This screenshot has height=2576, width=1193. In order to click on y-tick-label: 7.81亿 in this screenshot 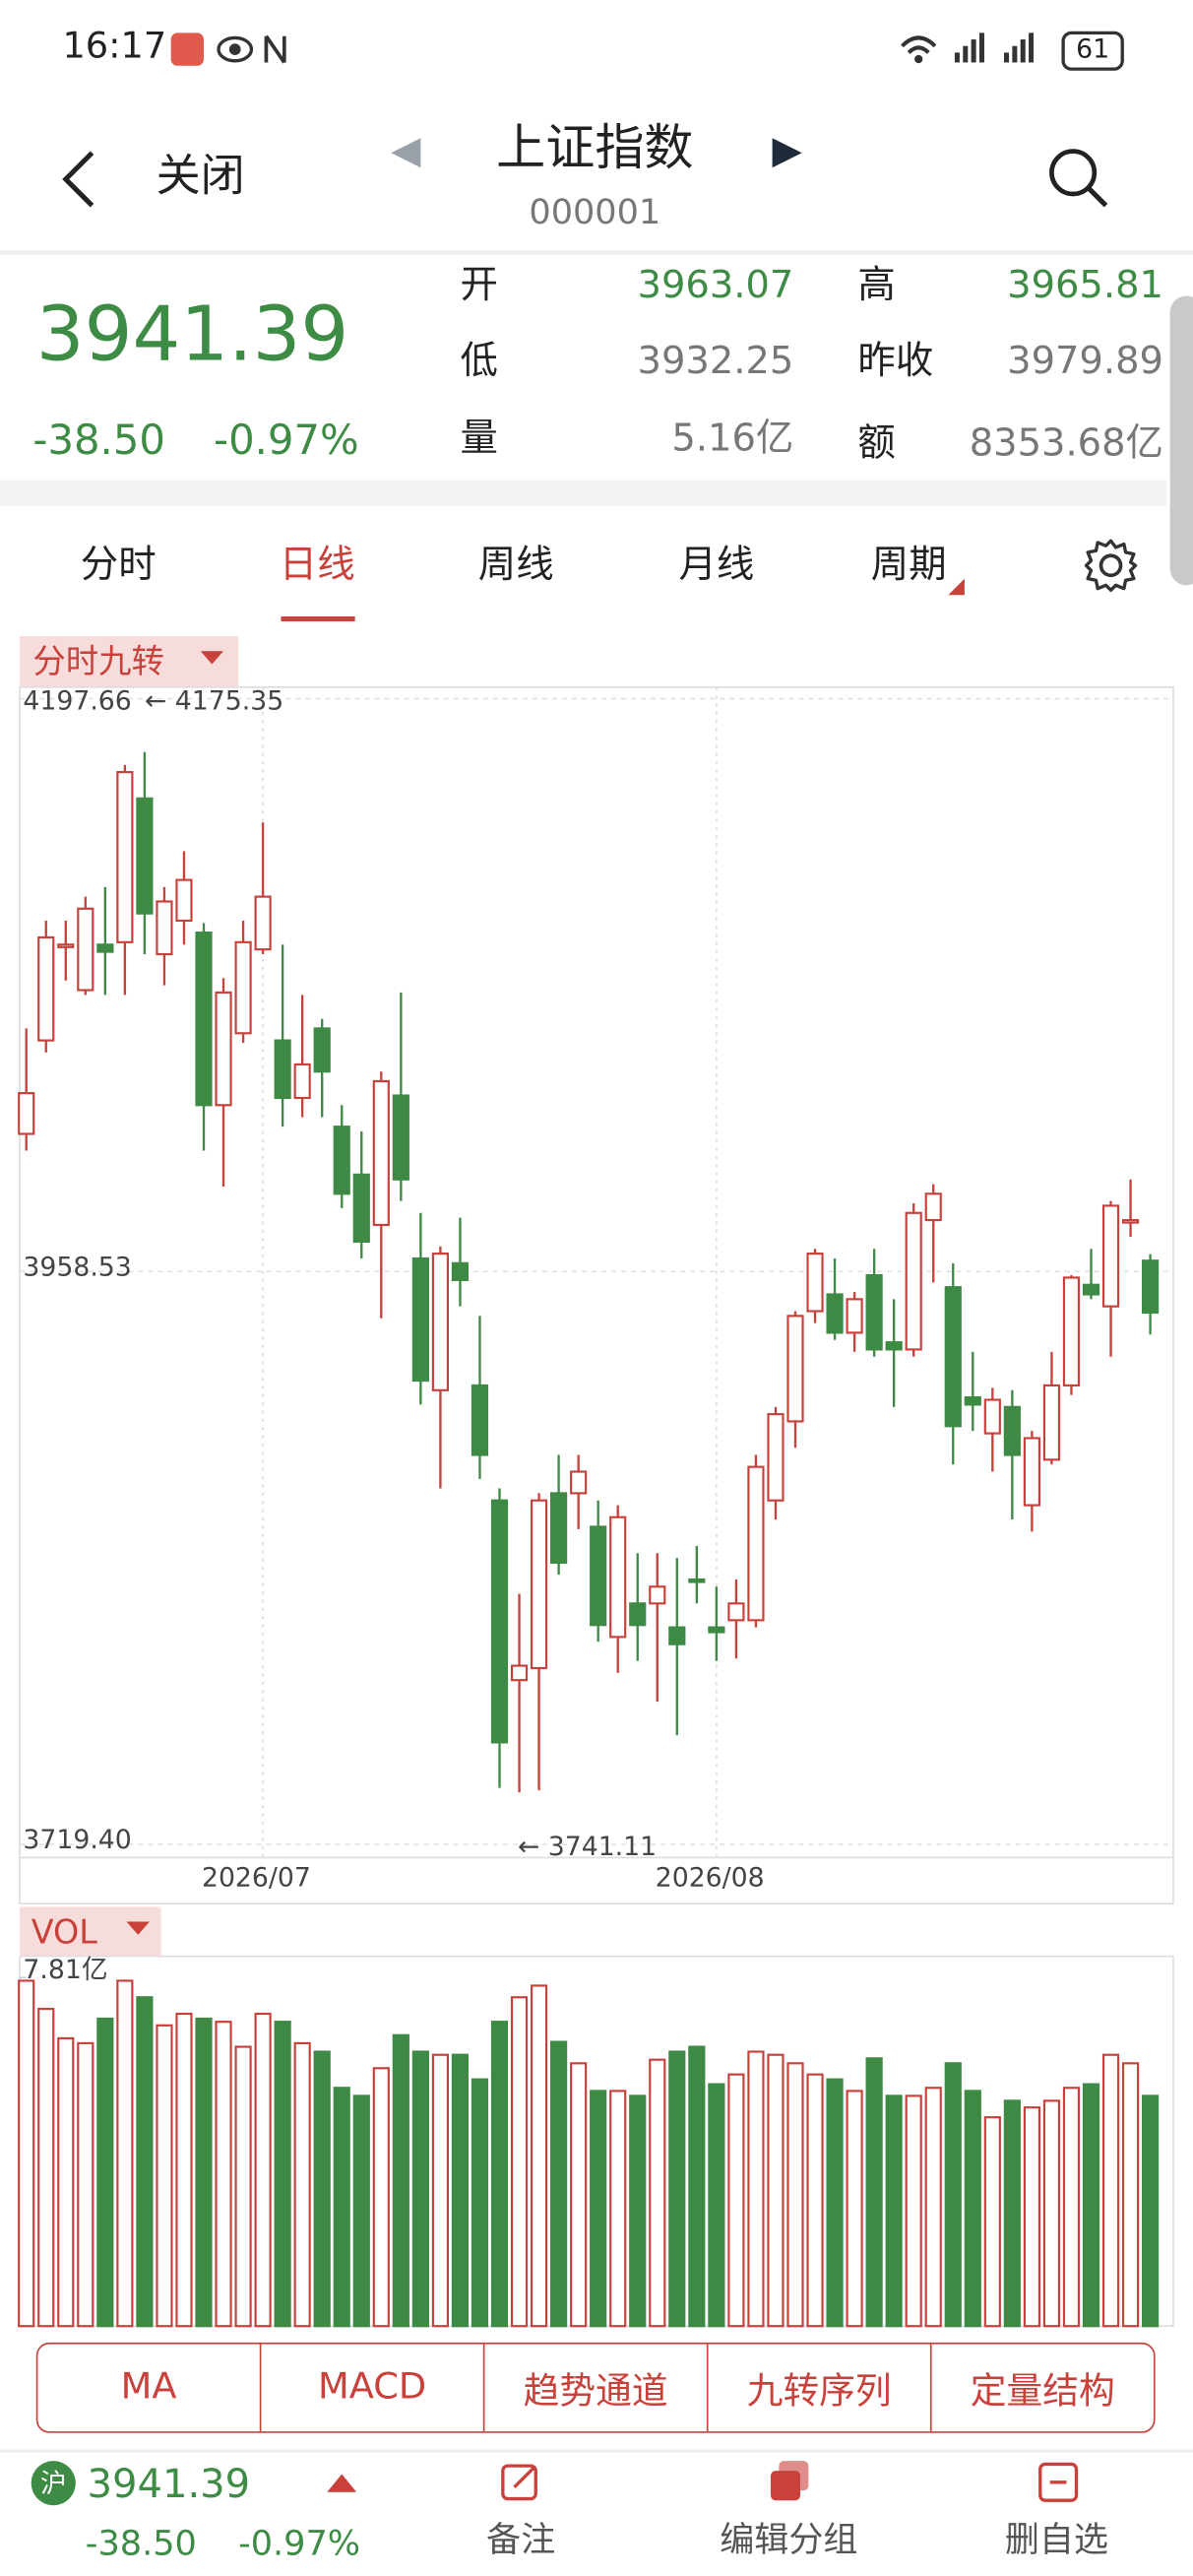, I will do `click(65, 1970)`.